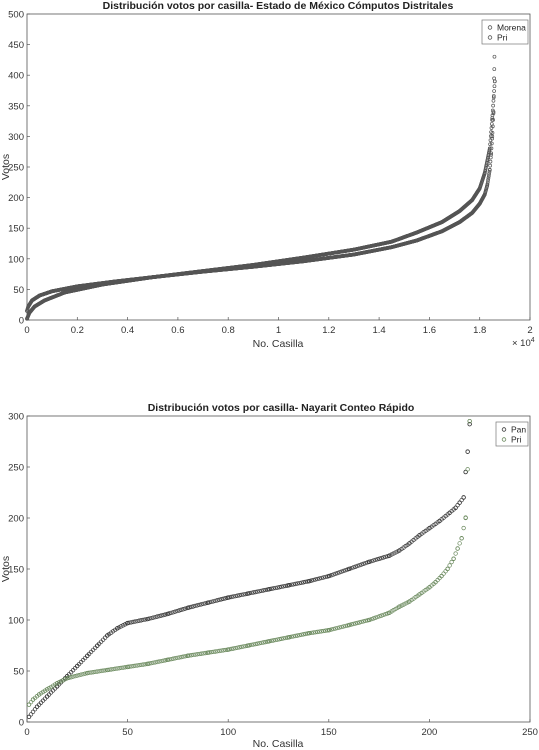  What do you see at coordinates (502, 38) in the screenshot?
I see `legend-label-pri: Pri` at bounding box center [502, 38].